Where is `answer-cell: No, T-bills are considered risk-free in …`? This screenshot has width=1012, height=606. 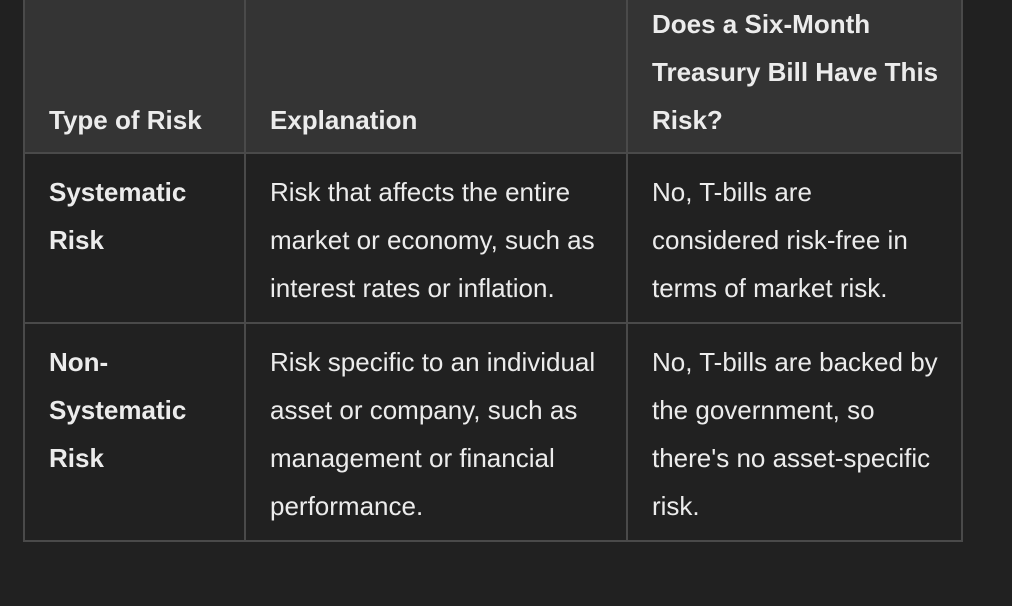
answer-cell: No, T-bills are considered risk-free in … is located at coordinates (794, 238).